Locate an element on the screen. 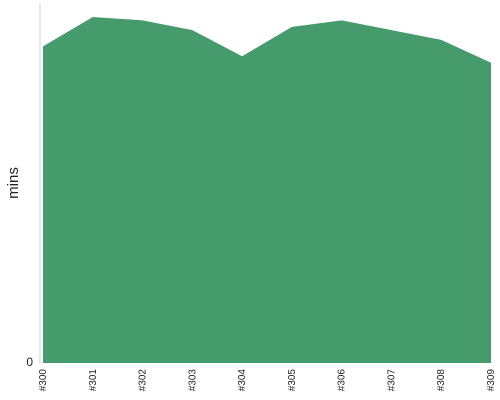  x-tick-label: #309 is located at coordinates (491, 380).